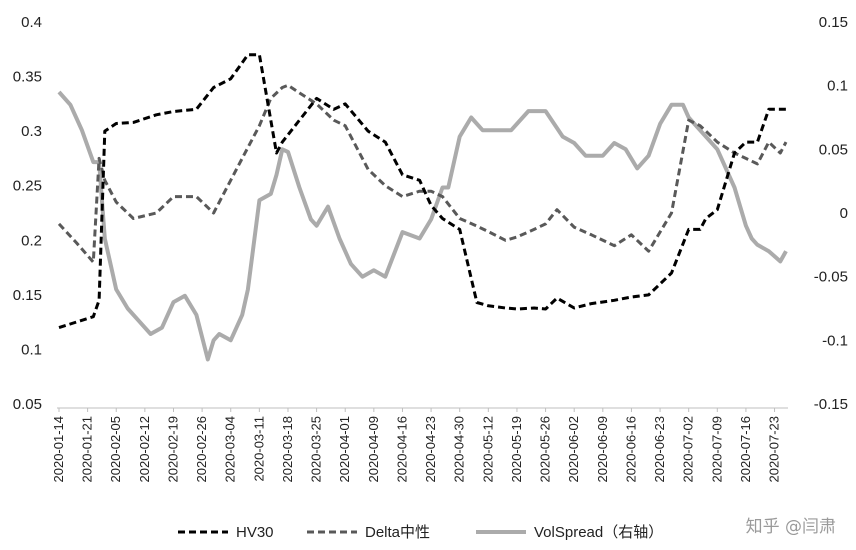  What do you see at coordinates (87, 449) in the screenshot?
I see `x-tick-label: 2020-01-21` at bounding box center [87, 449].